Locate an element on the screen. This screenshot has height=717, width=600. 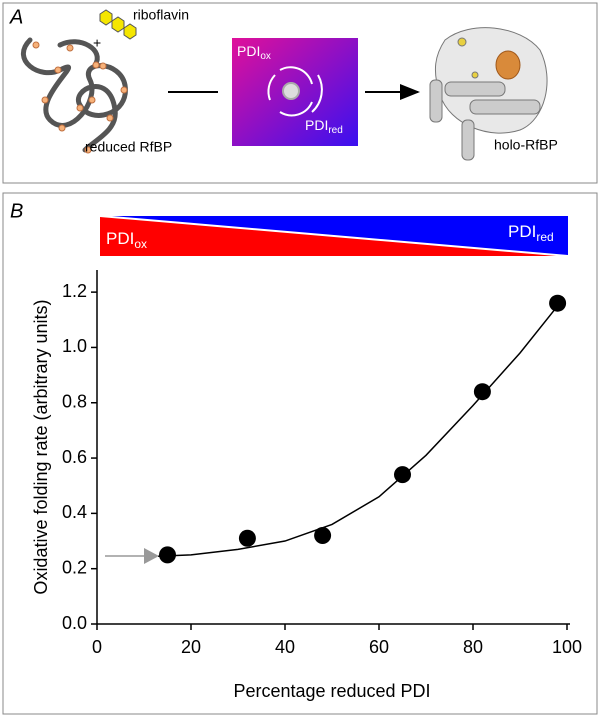
y-tick-label: 1.2 is located at coordinates (74, 291).